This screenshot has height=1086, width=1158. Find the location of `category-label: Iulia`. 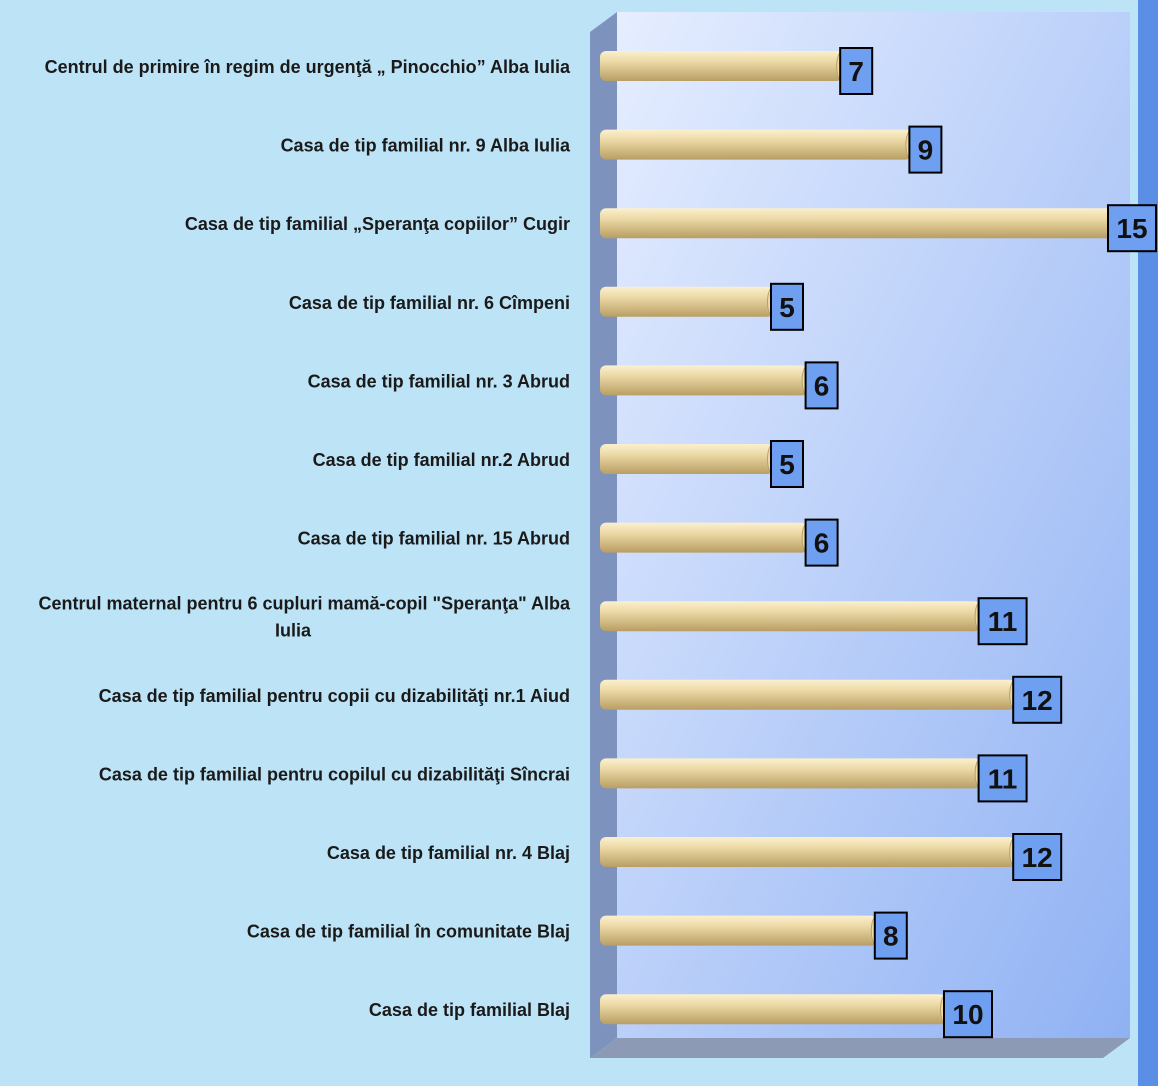

category-label: Iulia is located at coordinates (293, 631).